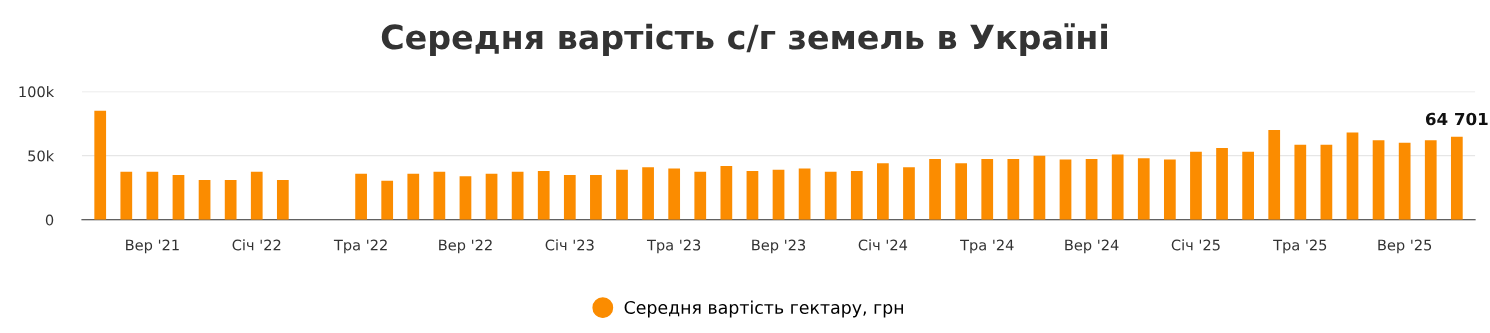 The width and height of the screenshot is (1490, 333). I want to click on data-label: 64 701, so click(1456, 119).